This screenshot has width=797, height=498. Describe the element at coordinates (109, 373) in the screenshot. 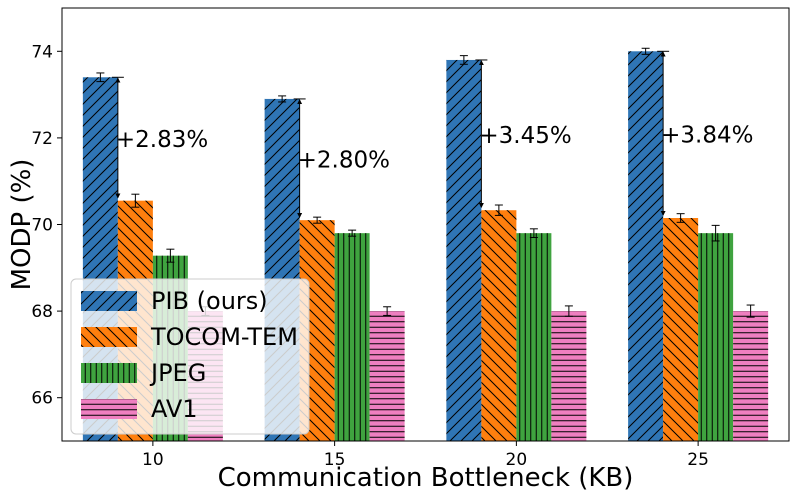

I see `legend-swatch-hatch-jpeg` at that location.